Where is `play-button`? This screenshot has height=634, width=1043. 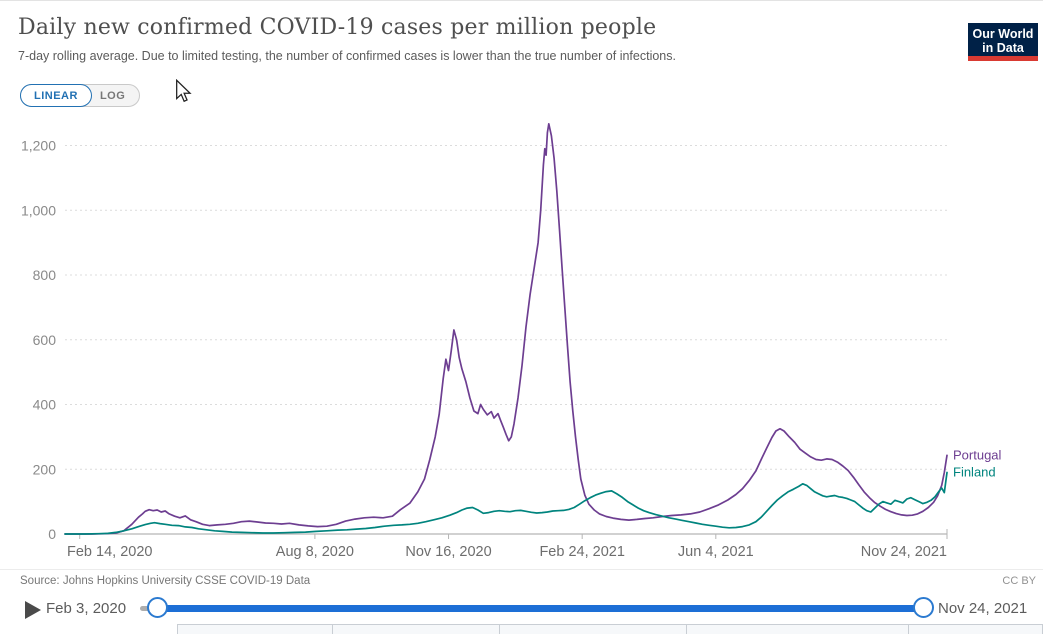
play-button is located at coordinates (32, 610).